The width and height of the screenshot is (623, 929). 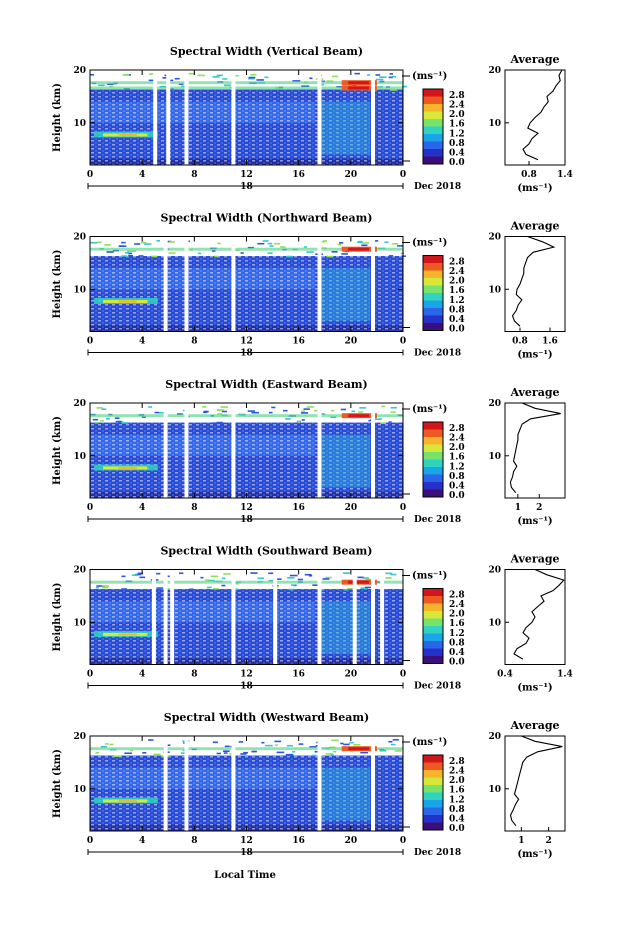 What do you see at coordinates (457, 477) in the screenshot?
I see `colorbar-tick-label: 0.8` at bounding box center [457, 477].